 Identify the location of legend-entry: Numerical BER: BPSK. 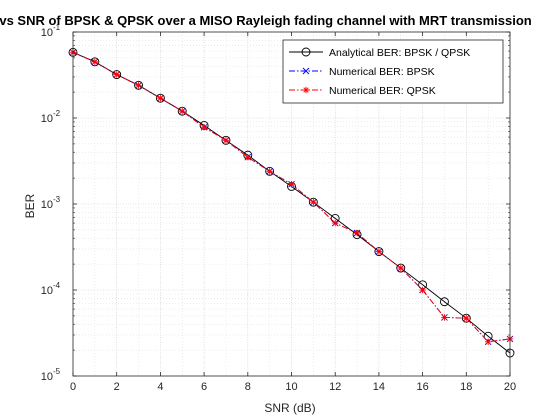
(362, 72).